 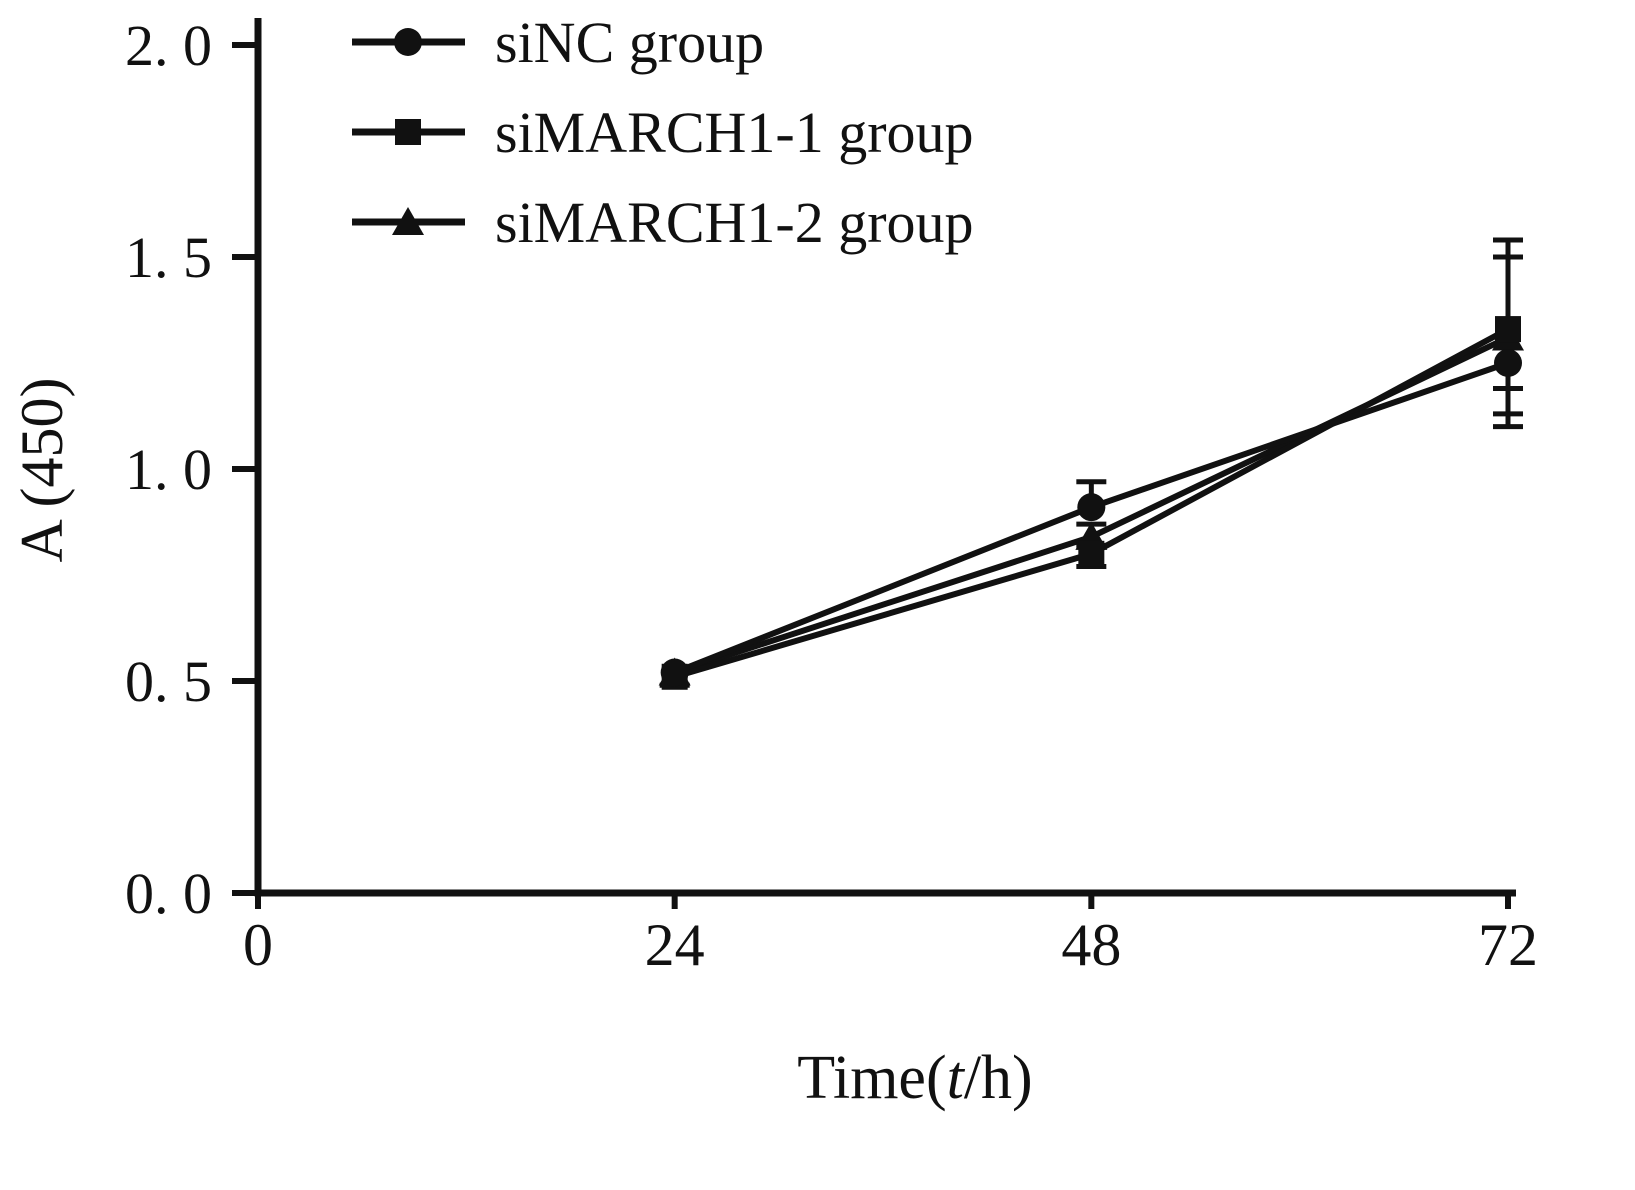 I want to click on legend-item: siNC group, so click(x=558, y=42).